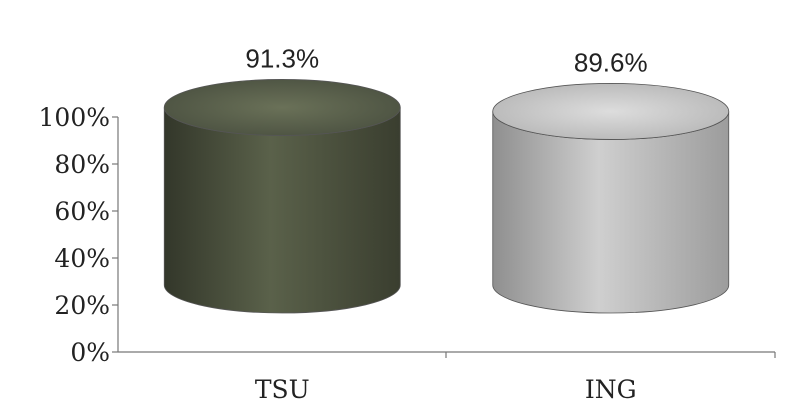  I want to click on y-tick-label: 60%, so click(82, 211).